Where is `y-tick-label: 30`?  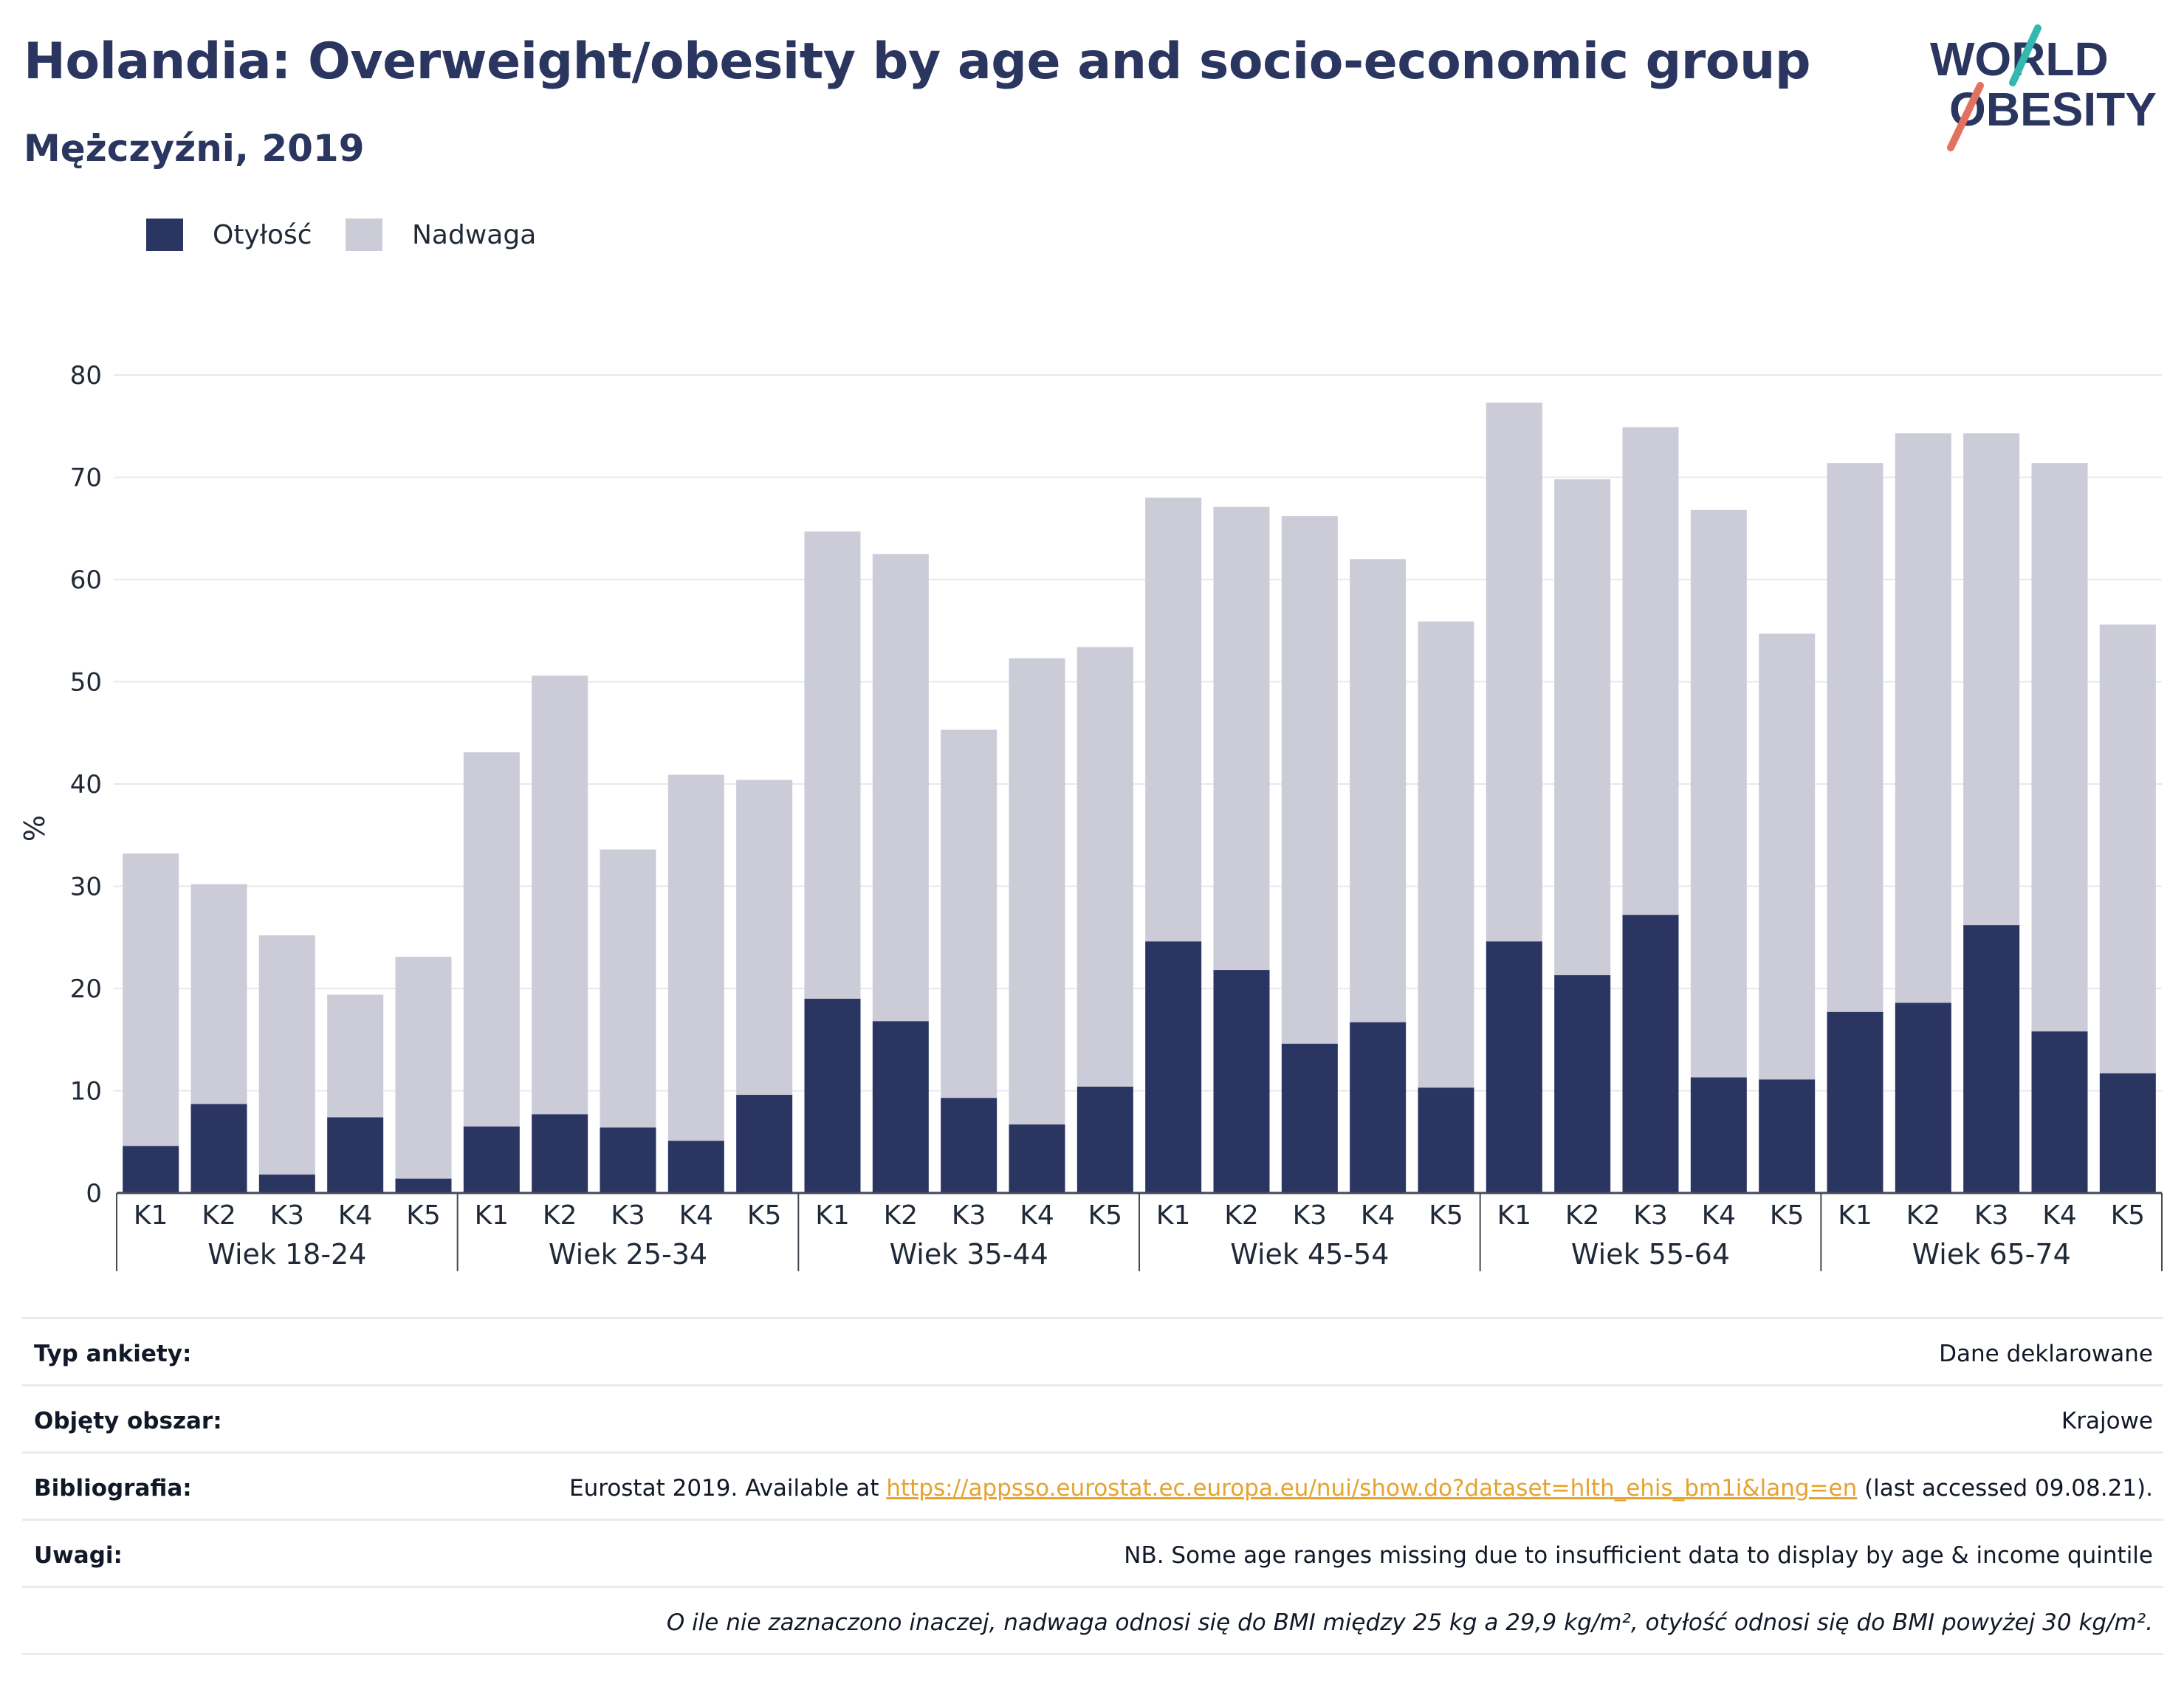
y-tick-label: 30 is located at coordinates (86, 887).